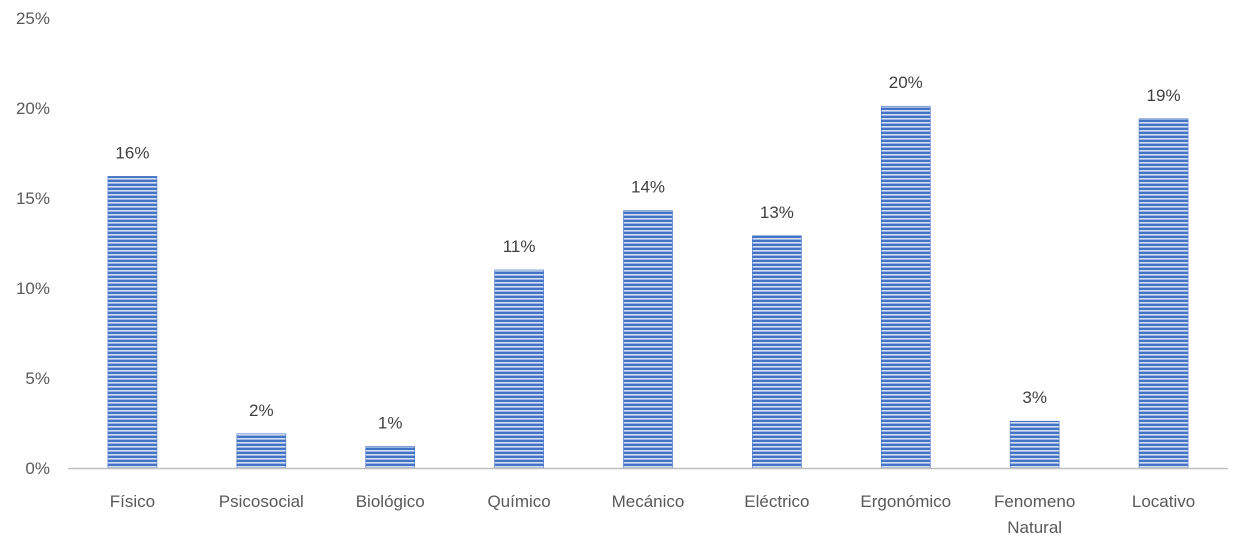  I want to click on category-label: Mecánico, so click(648, 501).